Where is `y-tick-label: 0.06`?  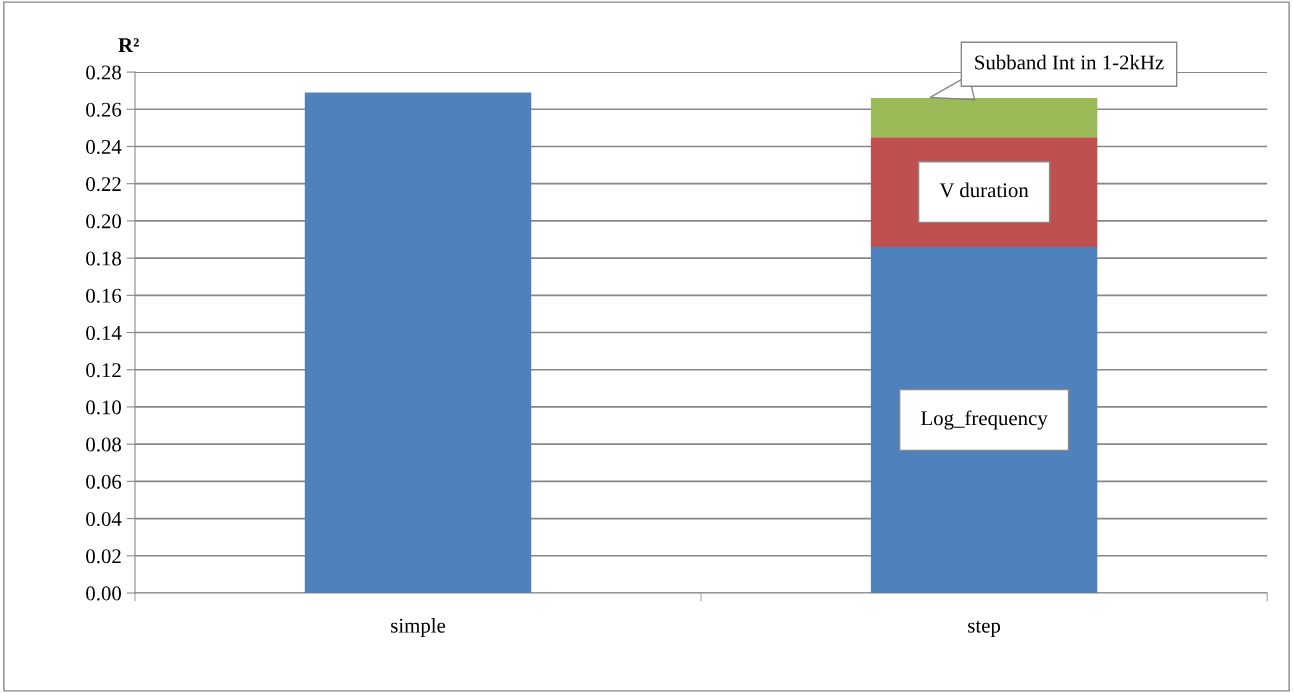
y-tick-label: 0.06 is located at coordinates (104, 481).